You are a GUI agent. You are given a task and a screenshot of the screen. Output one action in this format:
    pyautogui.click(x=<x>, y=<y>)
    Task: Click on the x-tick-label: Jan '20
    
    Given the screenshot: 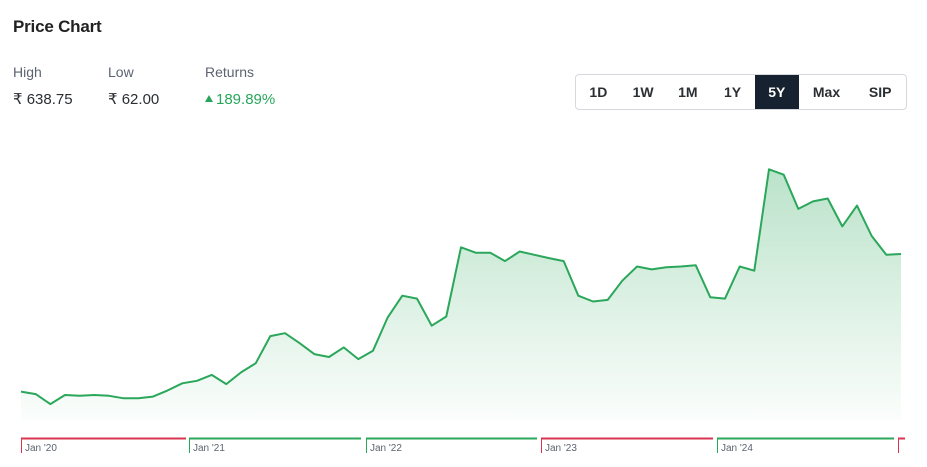 What is the action you would take?
    pyautogui.click(x=41, y=448)
    